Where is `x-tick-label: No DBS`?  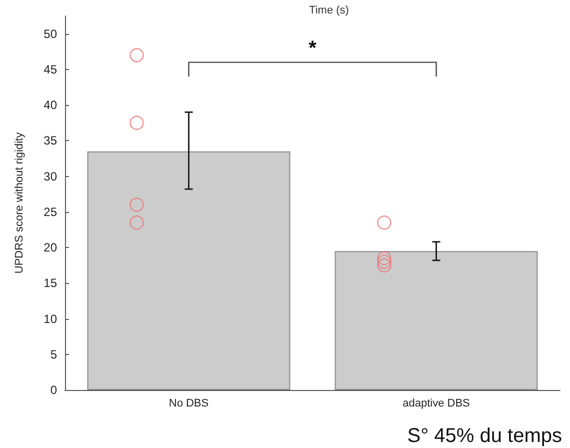 x-tick-label: No DBS is located at coordinates (188, 404).